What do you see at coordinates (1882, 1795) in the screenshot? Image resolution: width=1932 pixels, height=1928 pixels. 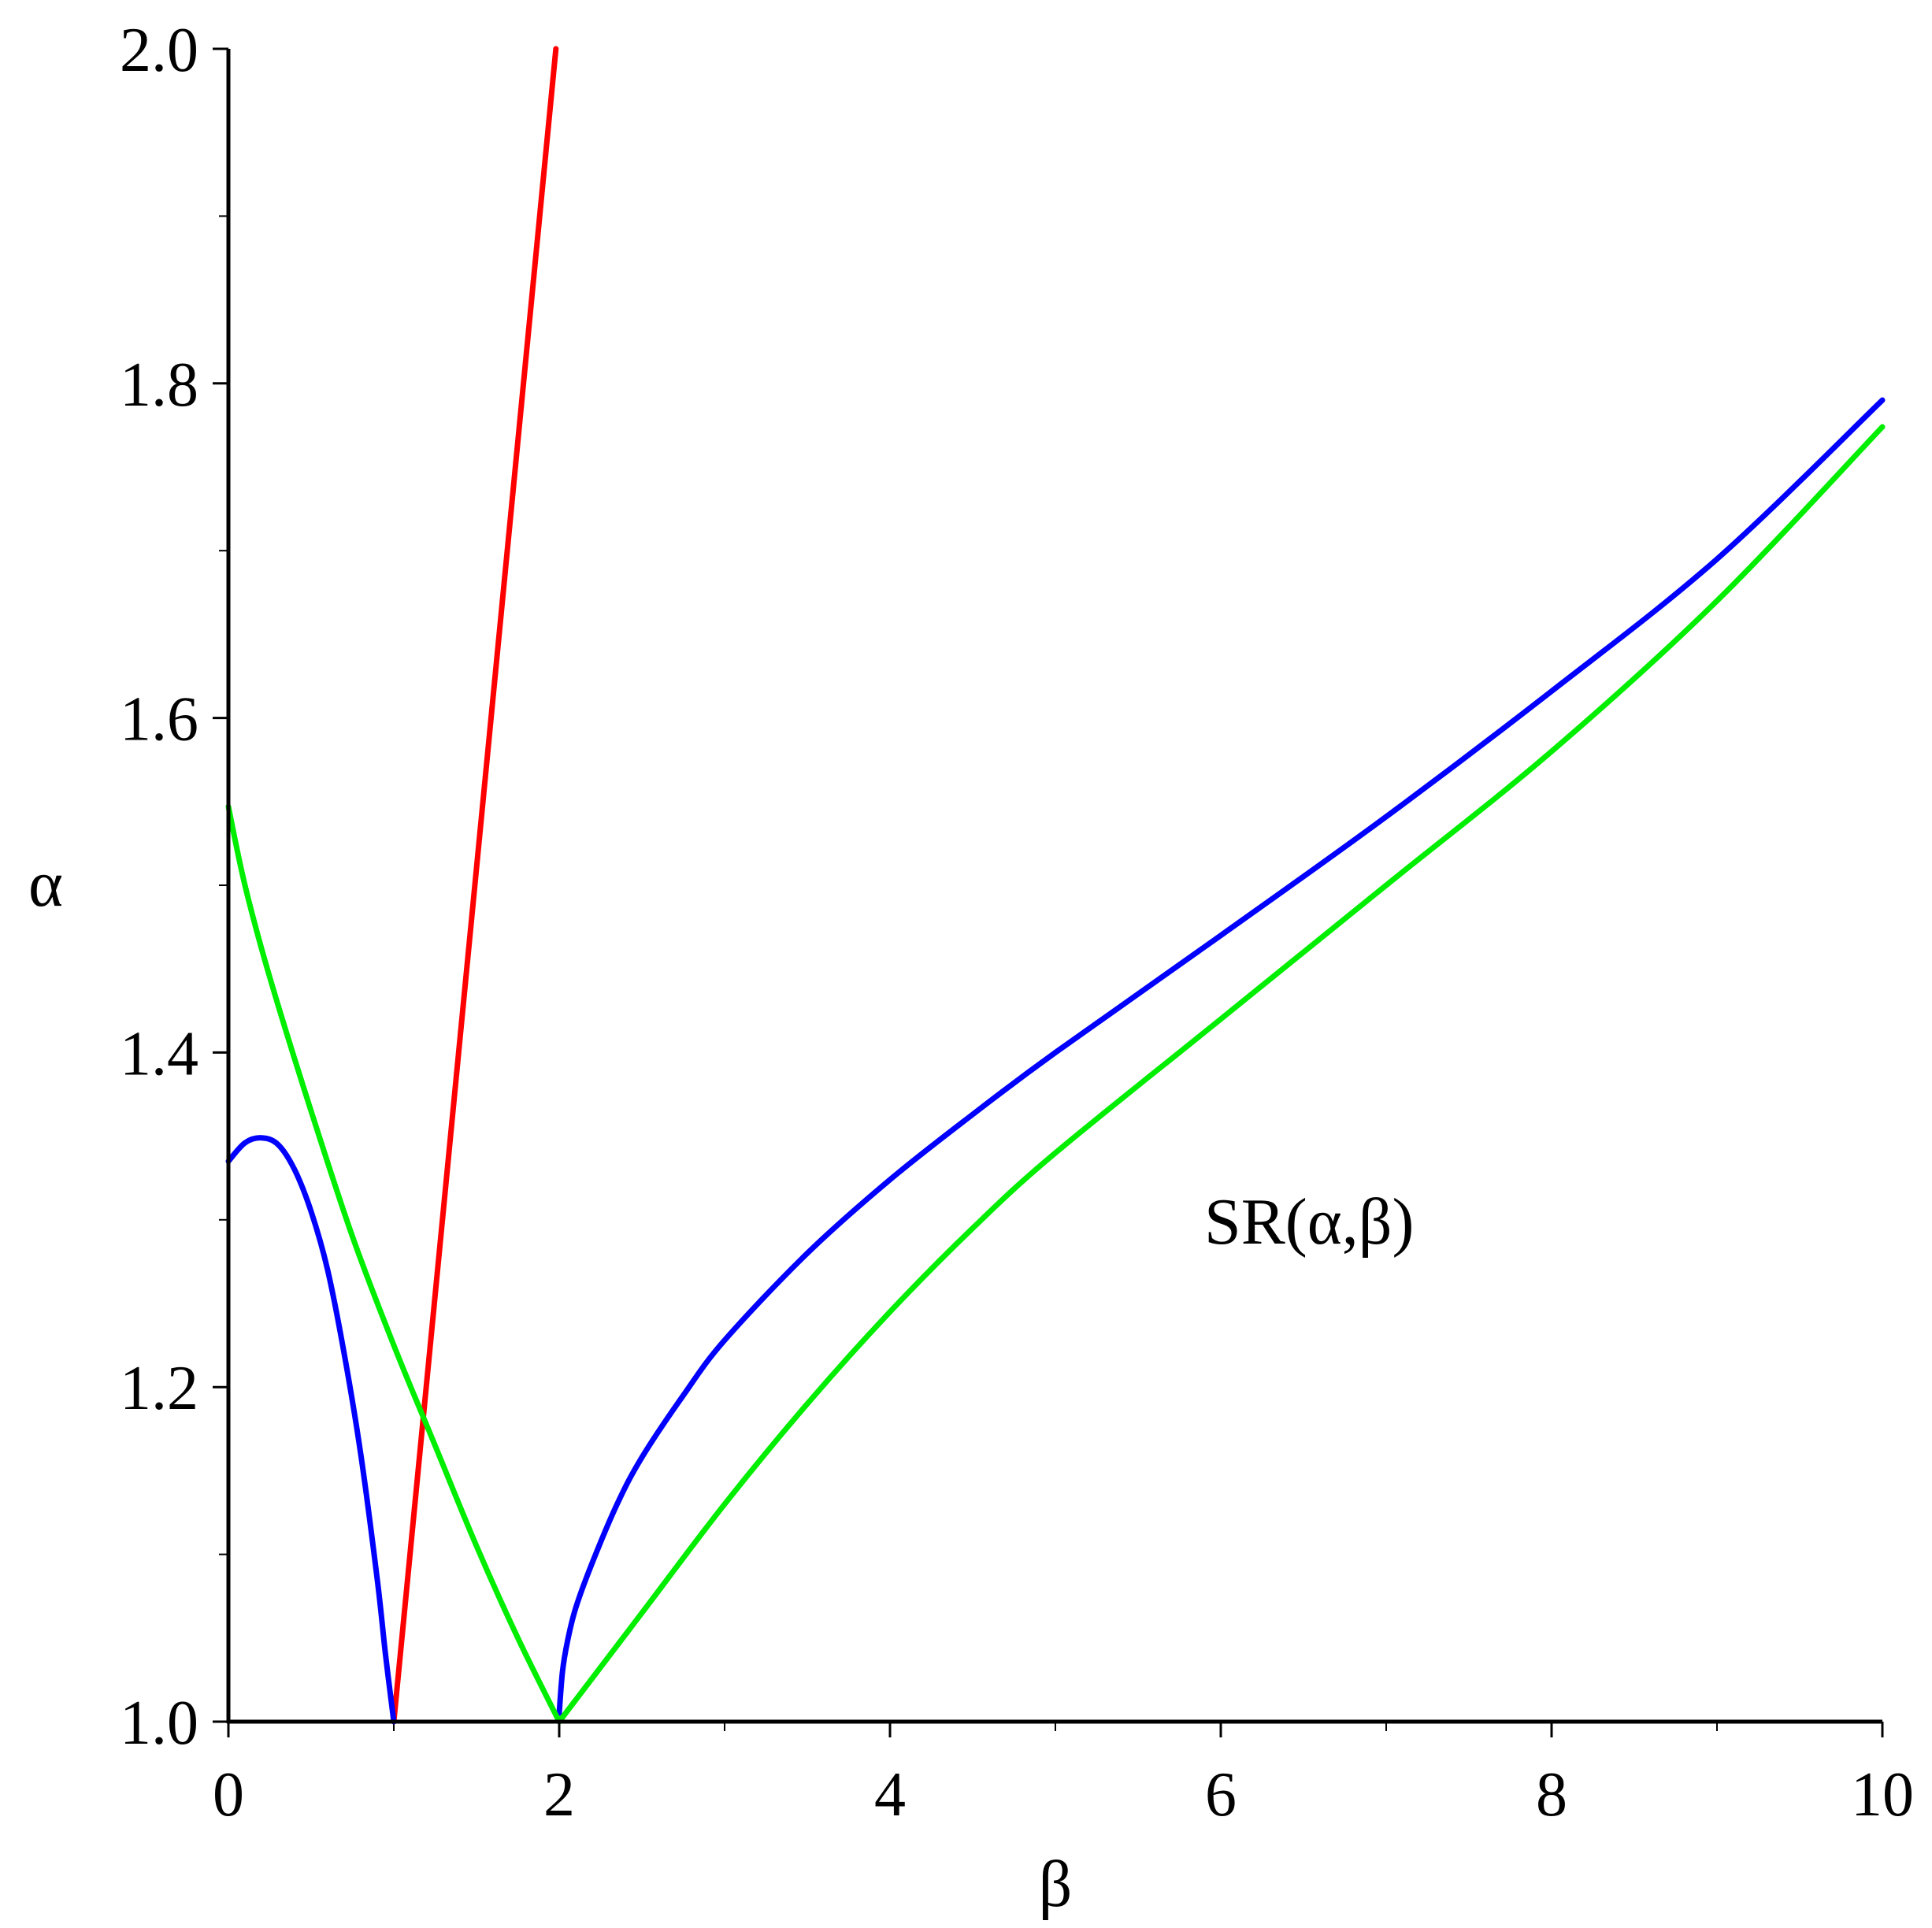 I see `x-tick-label: 10` at bounding box center [1882, 1795].